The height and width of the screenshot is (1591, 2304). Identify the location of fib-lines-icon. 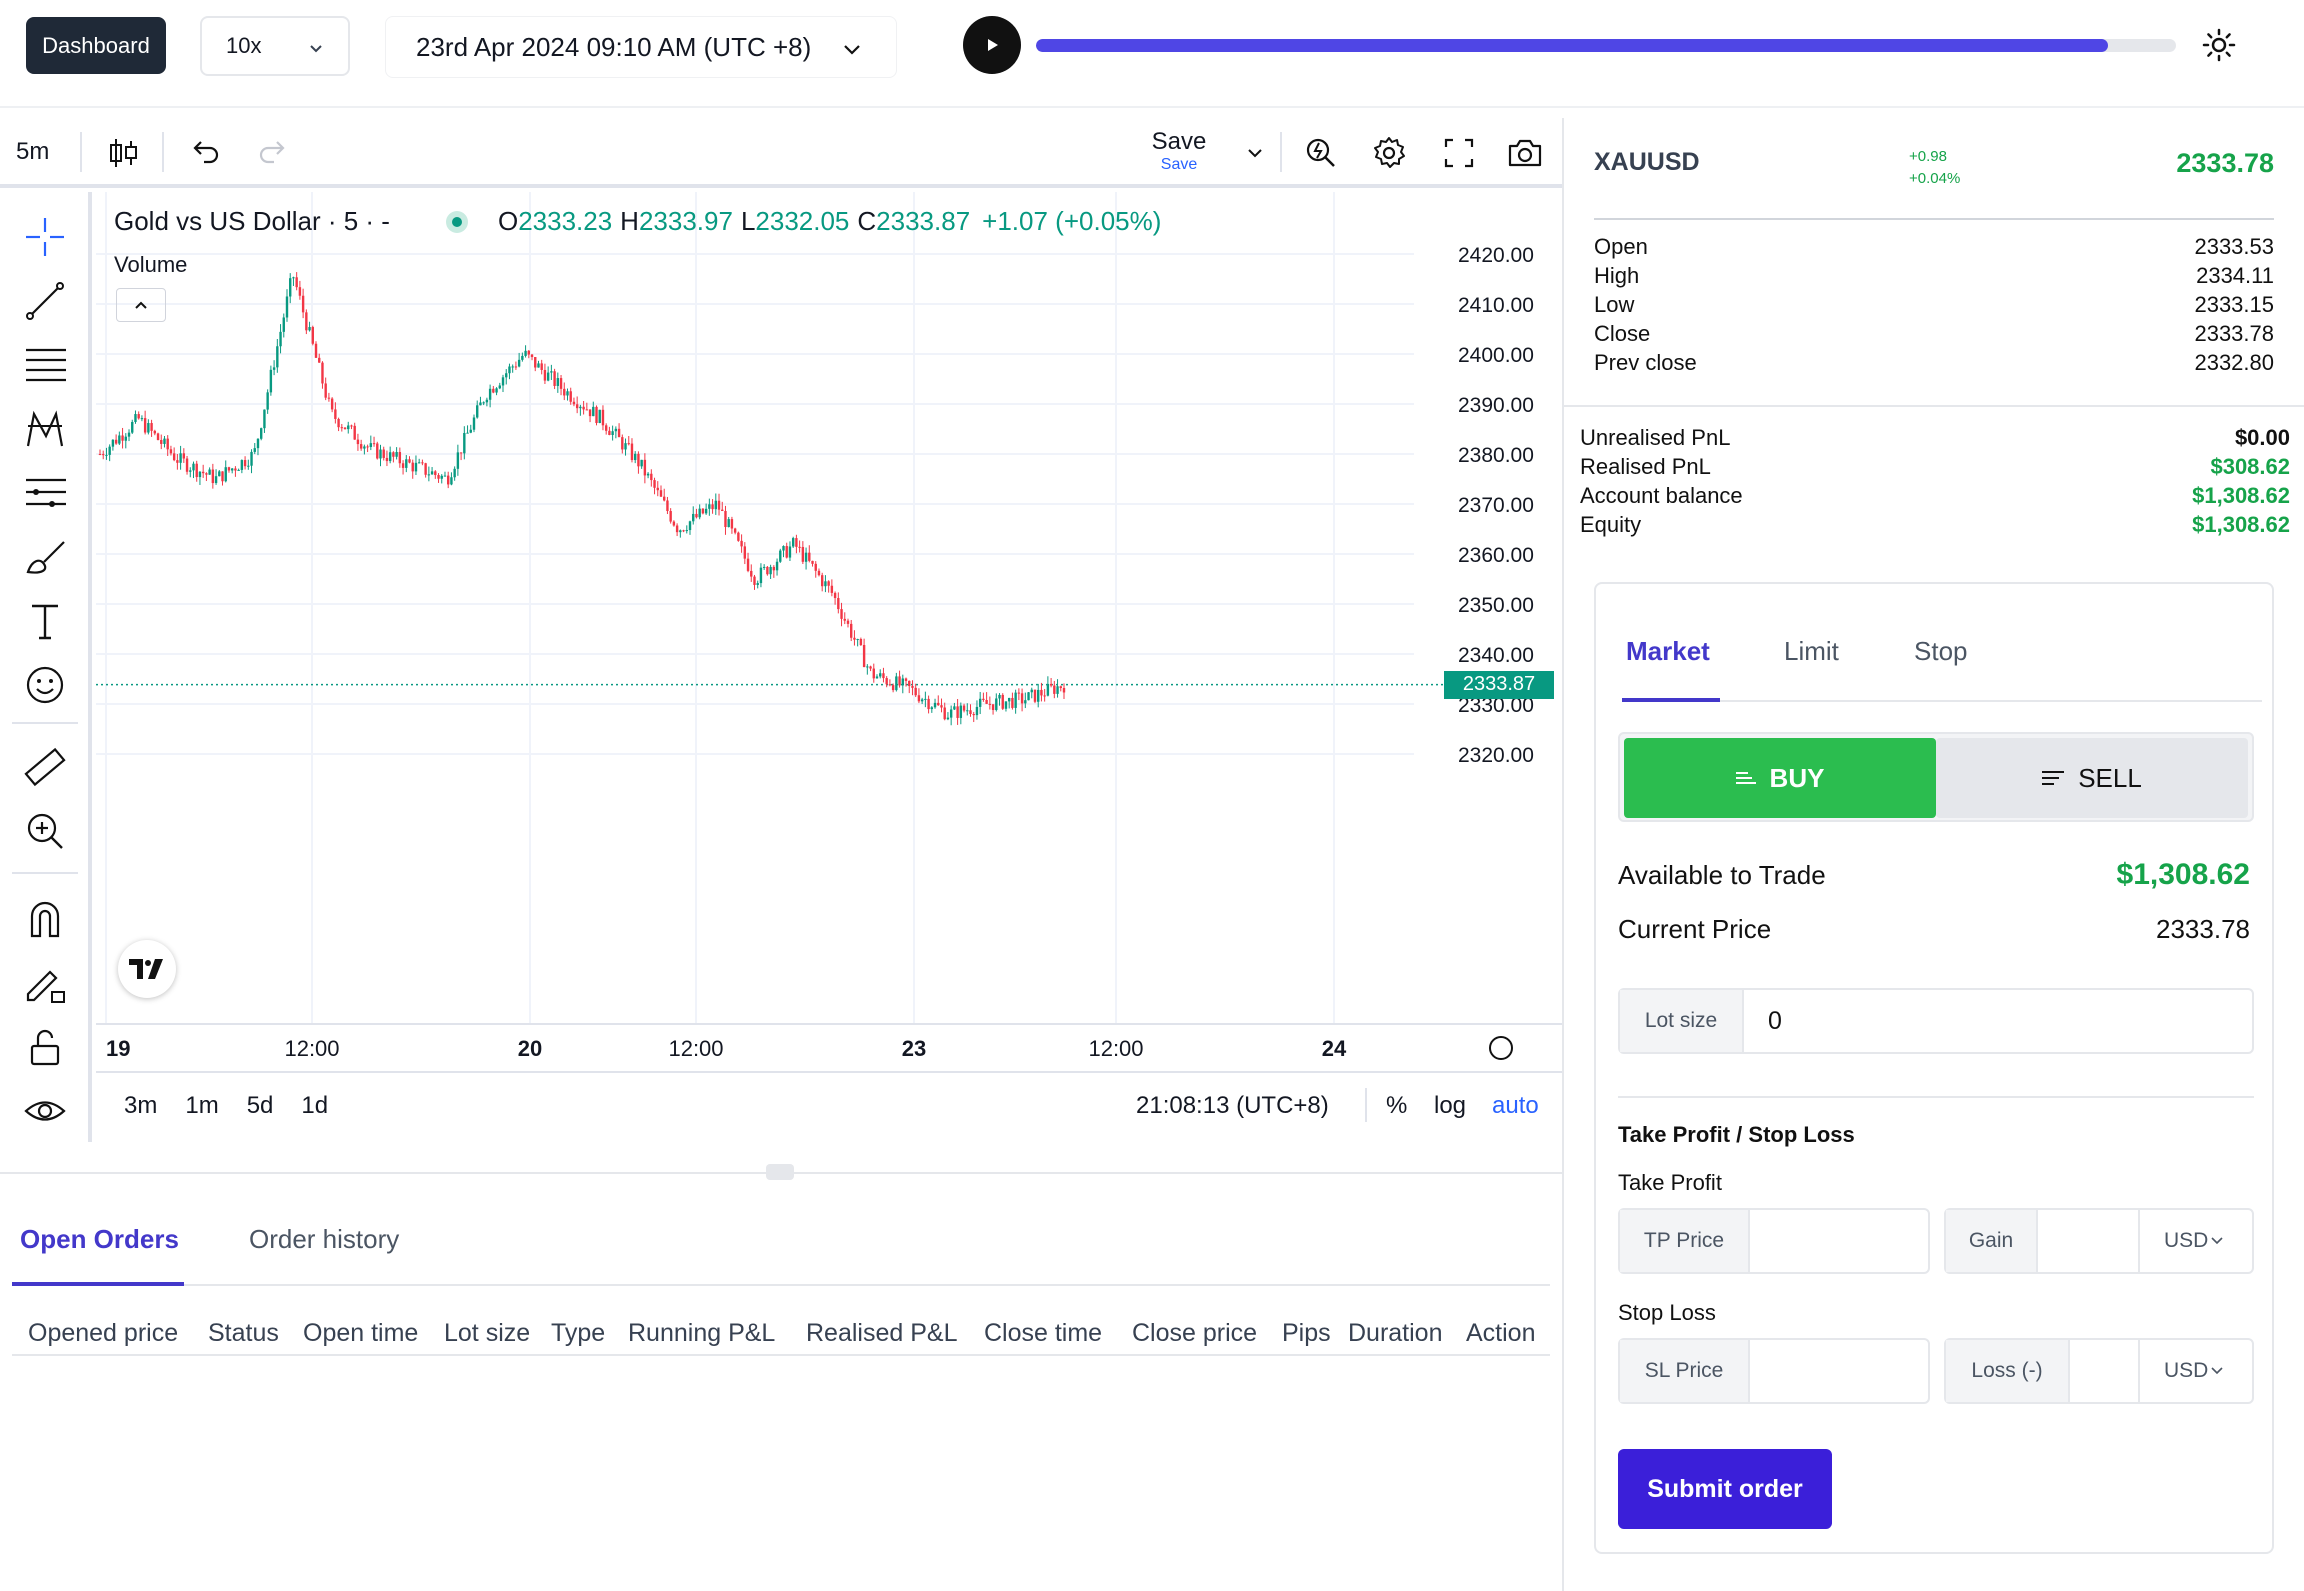
(45, 365).